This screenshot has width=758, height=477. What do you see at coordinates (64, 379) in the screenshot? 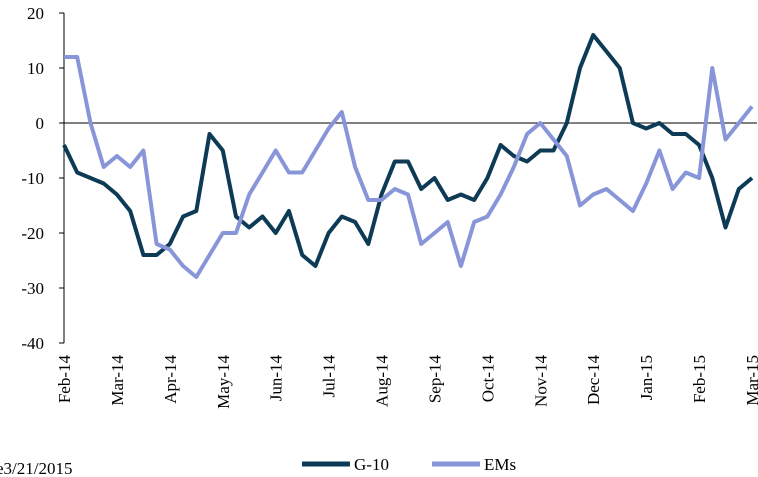
I see `x-tick-label: Feb-14` at bounding box center [64, 379].